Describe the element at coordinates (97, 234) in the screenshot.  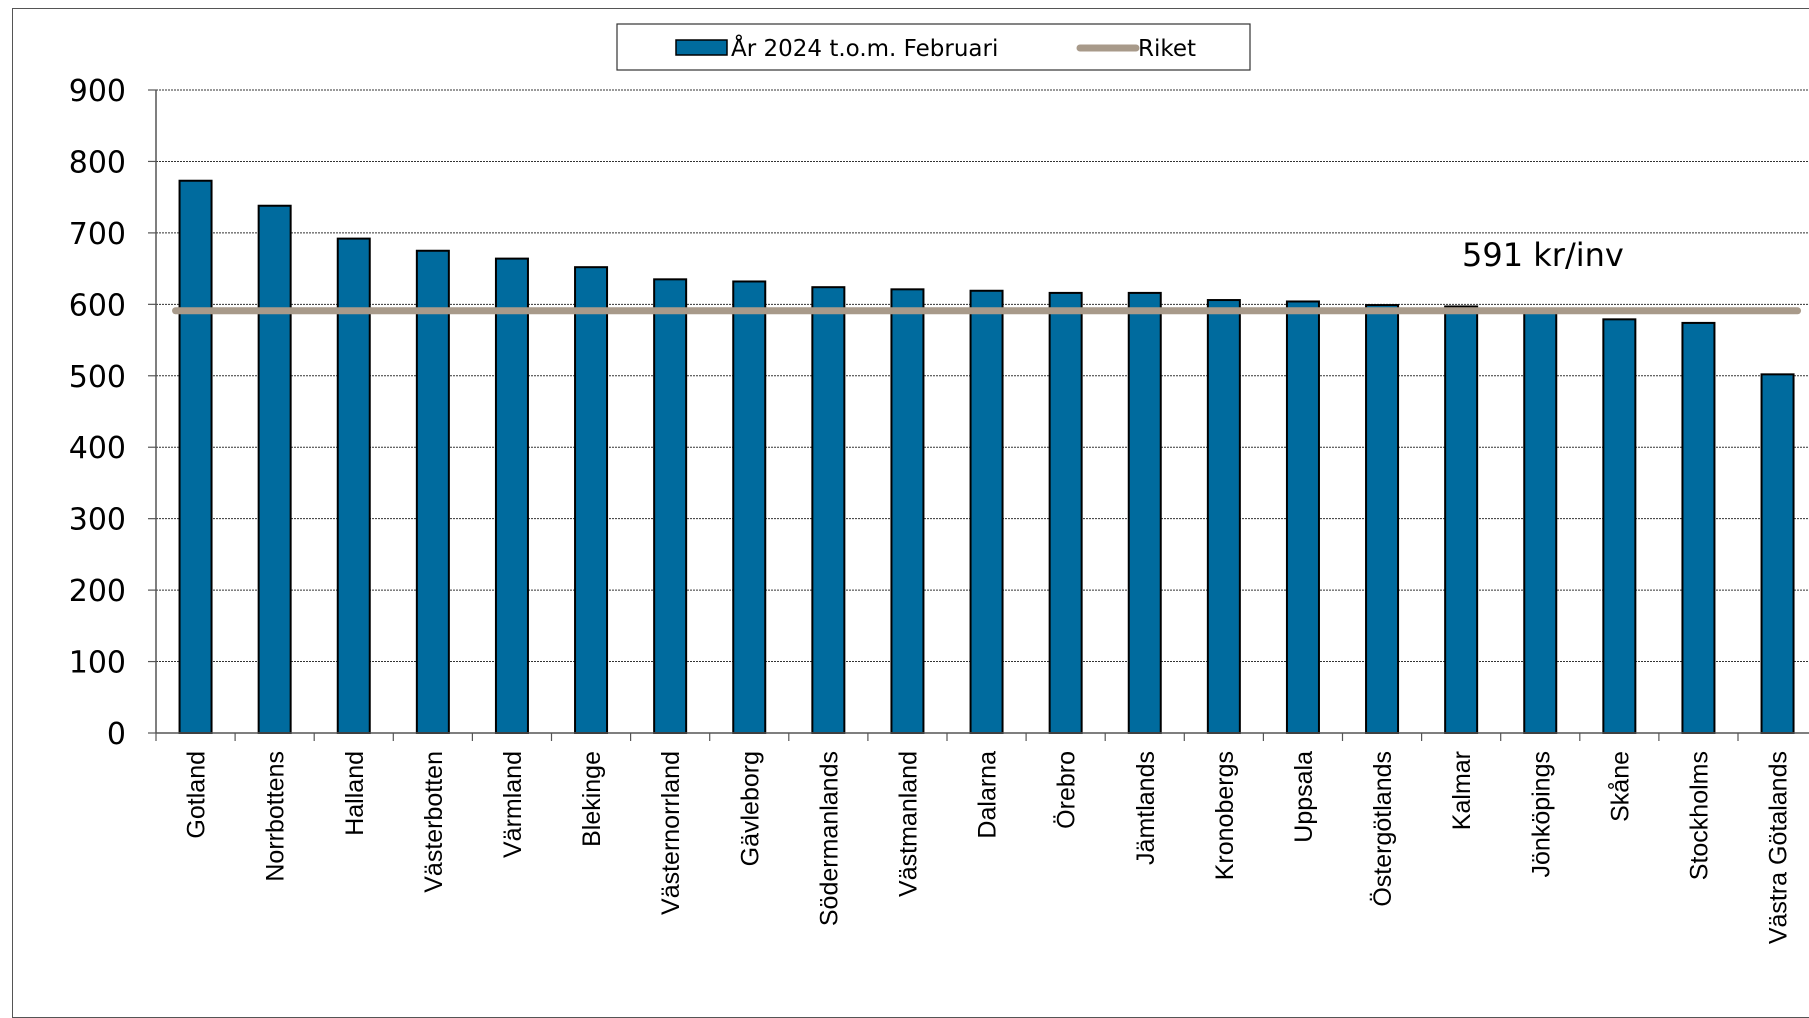
I see `y-tick-label: 700` at that location.